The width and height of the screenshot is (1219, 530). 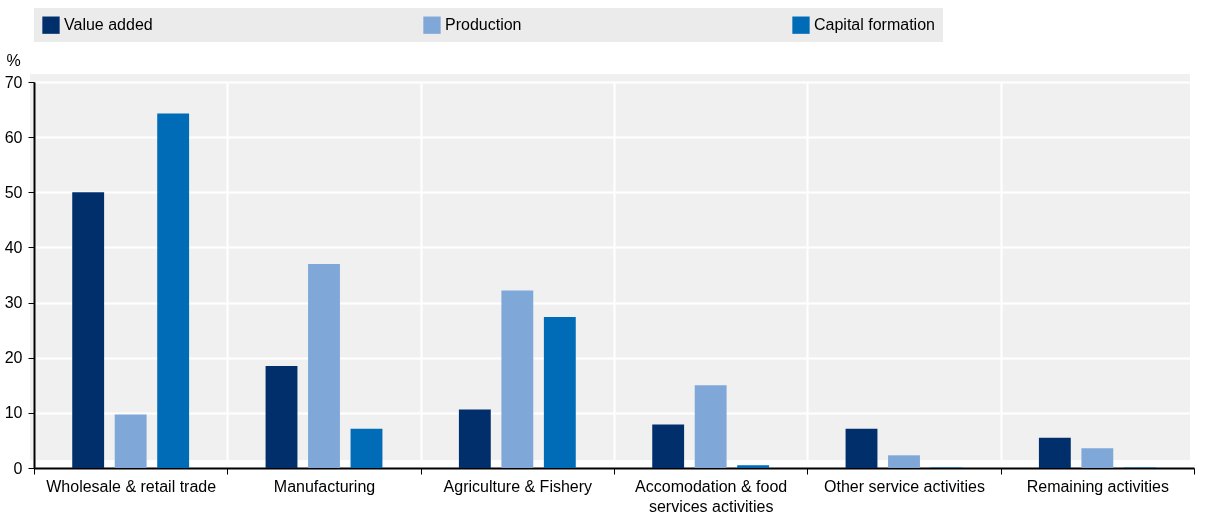 I want to click on y-tick-label: 0, so click(x=18, y=468).